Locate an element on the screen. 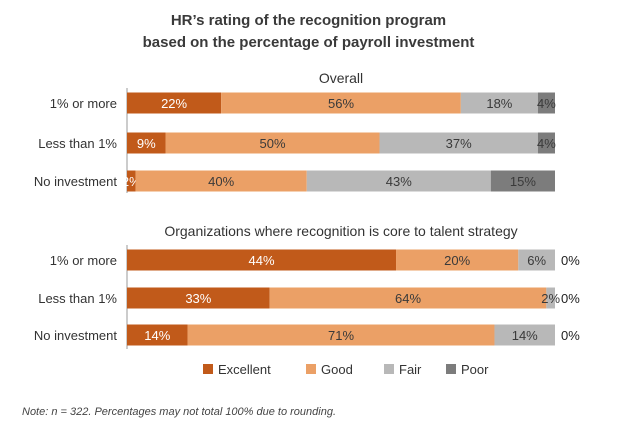  legend-swatch-good is located at coordinates (311, 369).